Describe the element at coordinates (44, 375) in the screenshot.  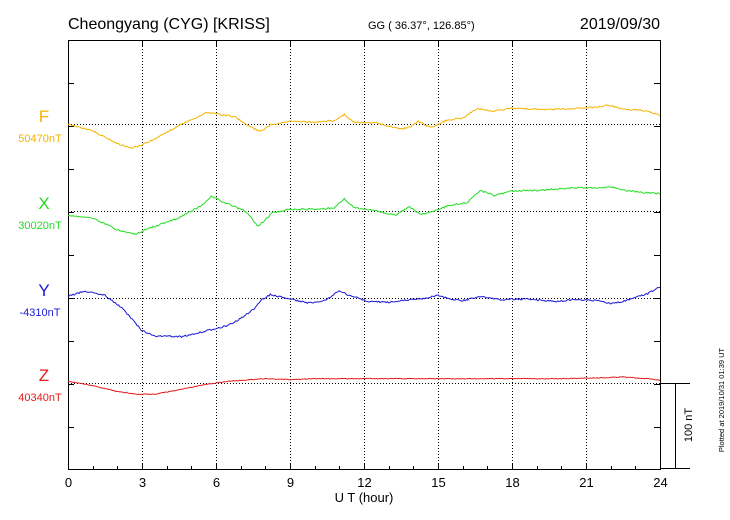
I see `series-name-z: Z` at that location.